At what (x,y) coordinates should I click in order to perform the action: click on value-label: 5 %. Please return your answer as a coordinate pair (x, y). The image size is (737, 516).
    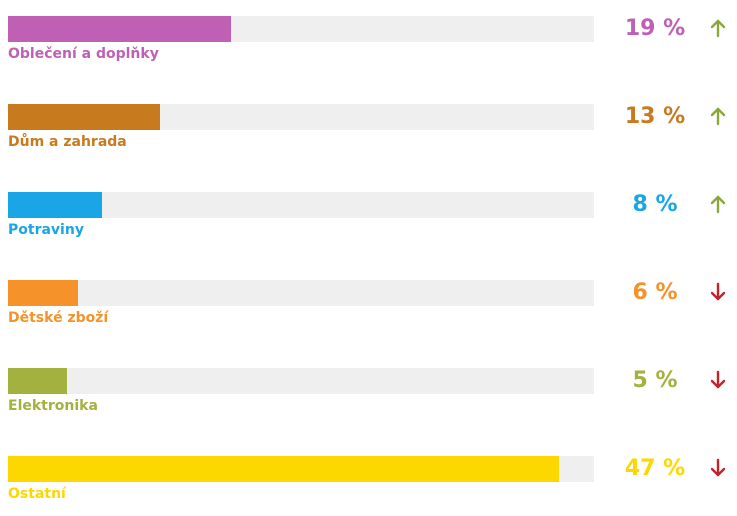
    Looking at the image, I should click on (655, 380).